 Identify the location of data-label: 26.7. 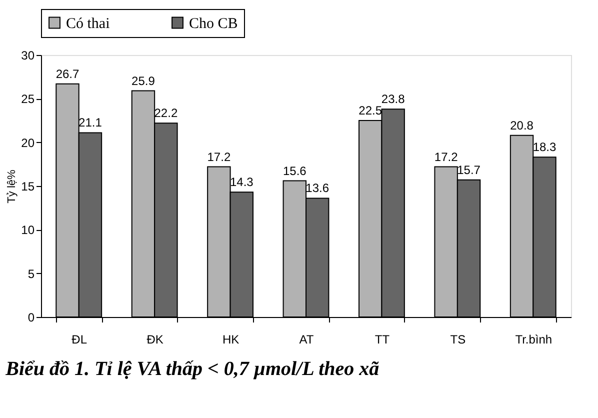
(68, 73).